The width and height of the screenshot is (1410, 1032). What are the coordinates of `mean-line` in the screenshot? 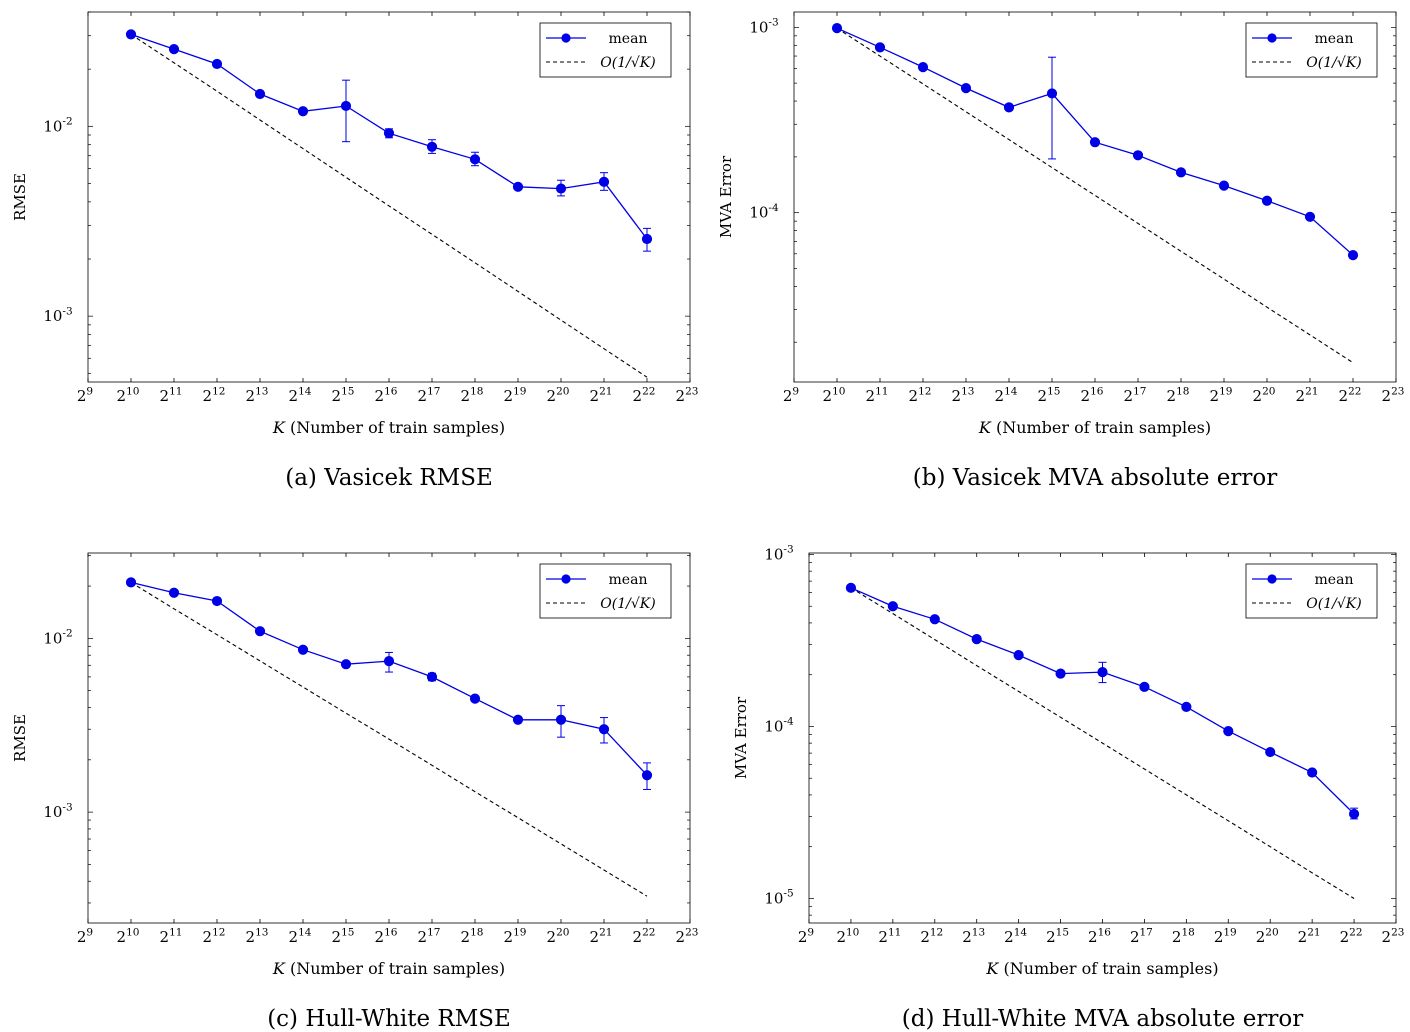 It's located at (1102, 701).